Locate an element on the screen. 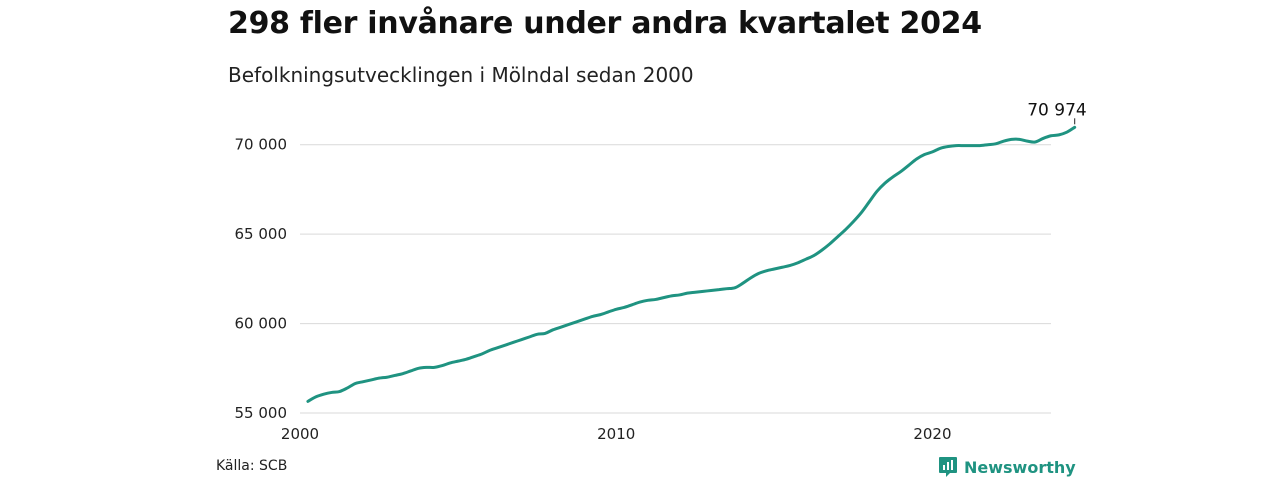 The image size is (1280, 480). end-value-label: 70 974 is located at coordinates (1056, 110).